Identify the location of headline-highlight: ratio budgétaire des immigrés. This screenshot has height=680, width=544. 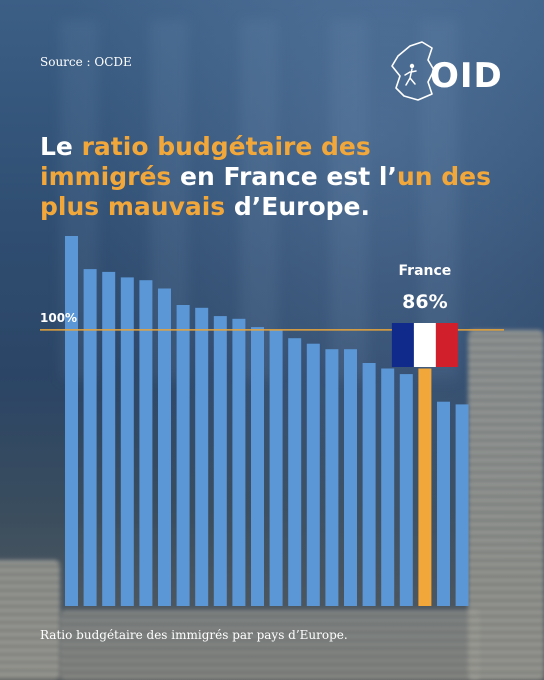
(205, 161).